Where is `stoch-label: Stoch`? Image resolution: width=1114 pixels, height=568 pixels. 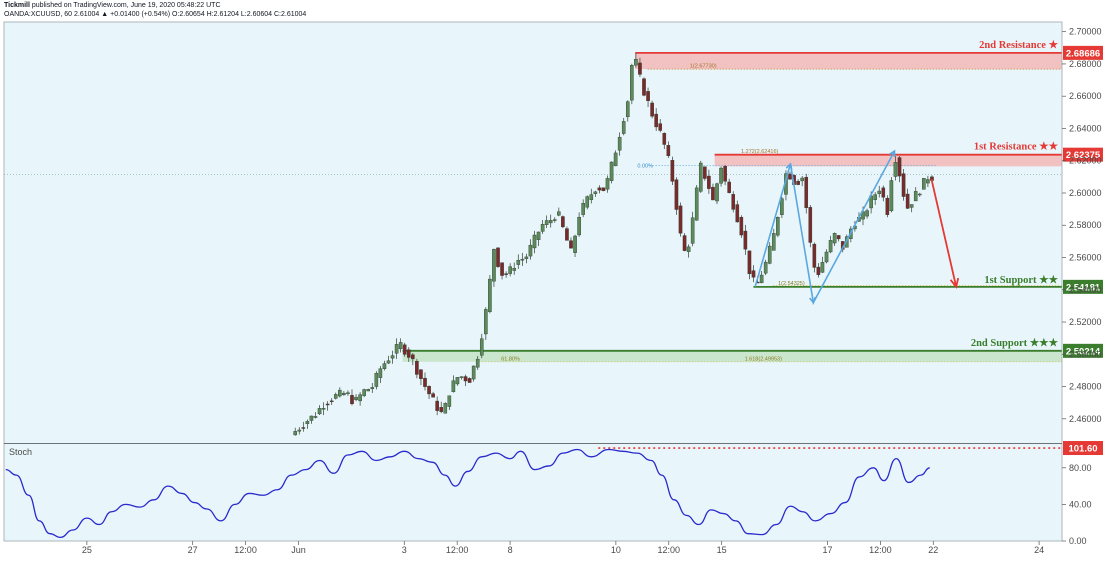 stoch-label: Stoch is located at coordinates (20, 452).